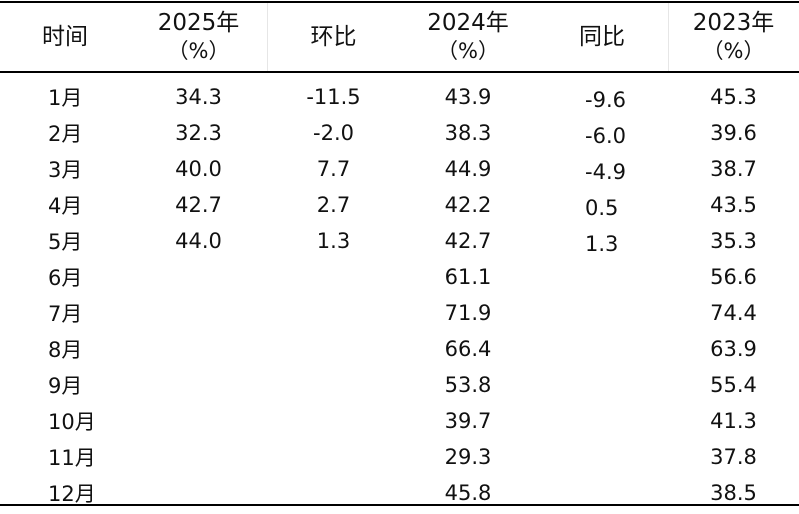  What do you see at coordinates (468, 385) in the screenshot?
I see `cell-2024: 53.8` at bounding box center [468, 385].